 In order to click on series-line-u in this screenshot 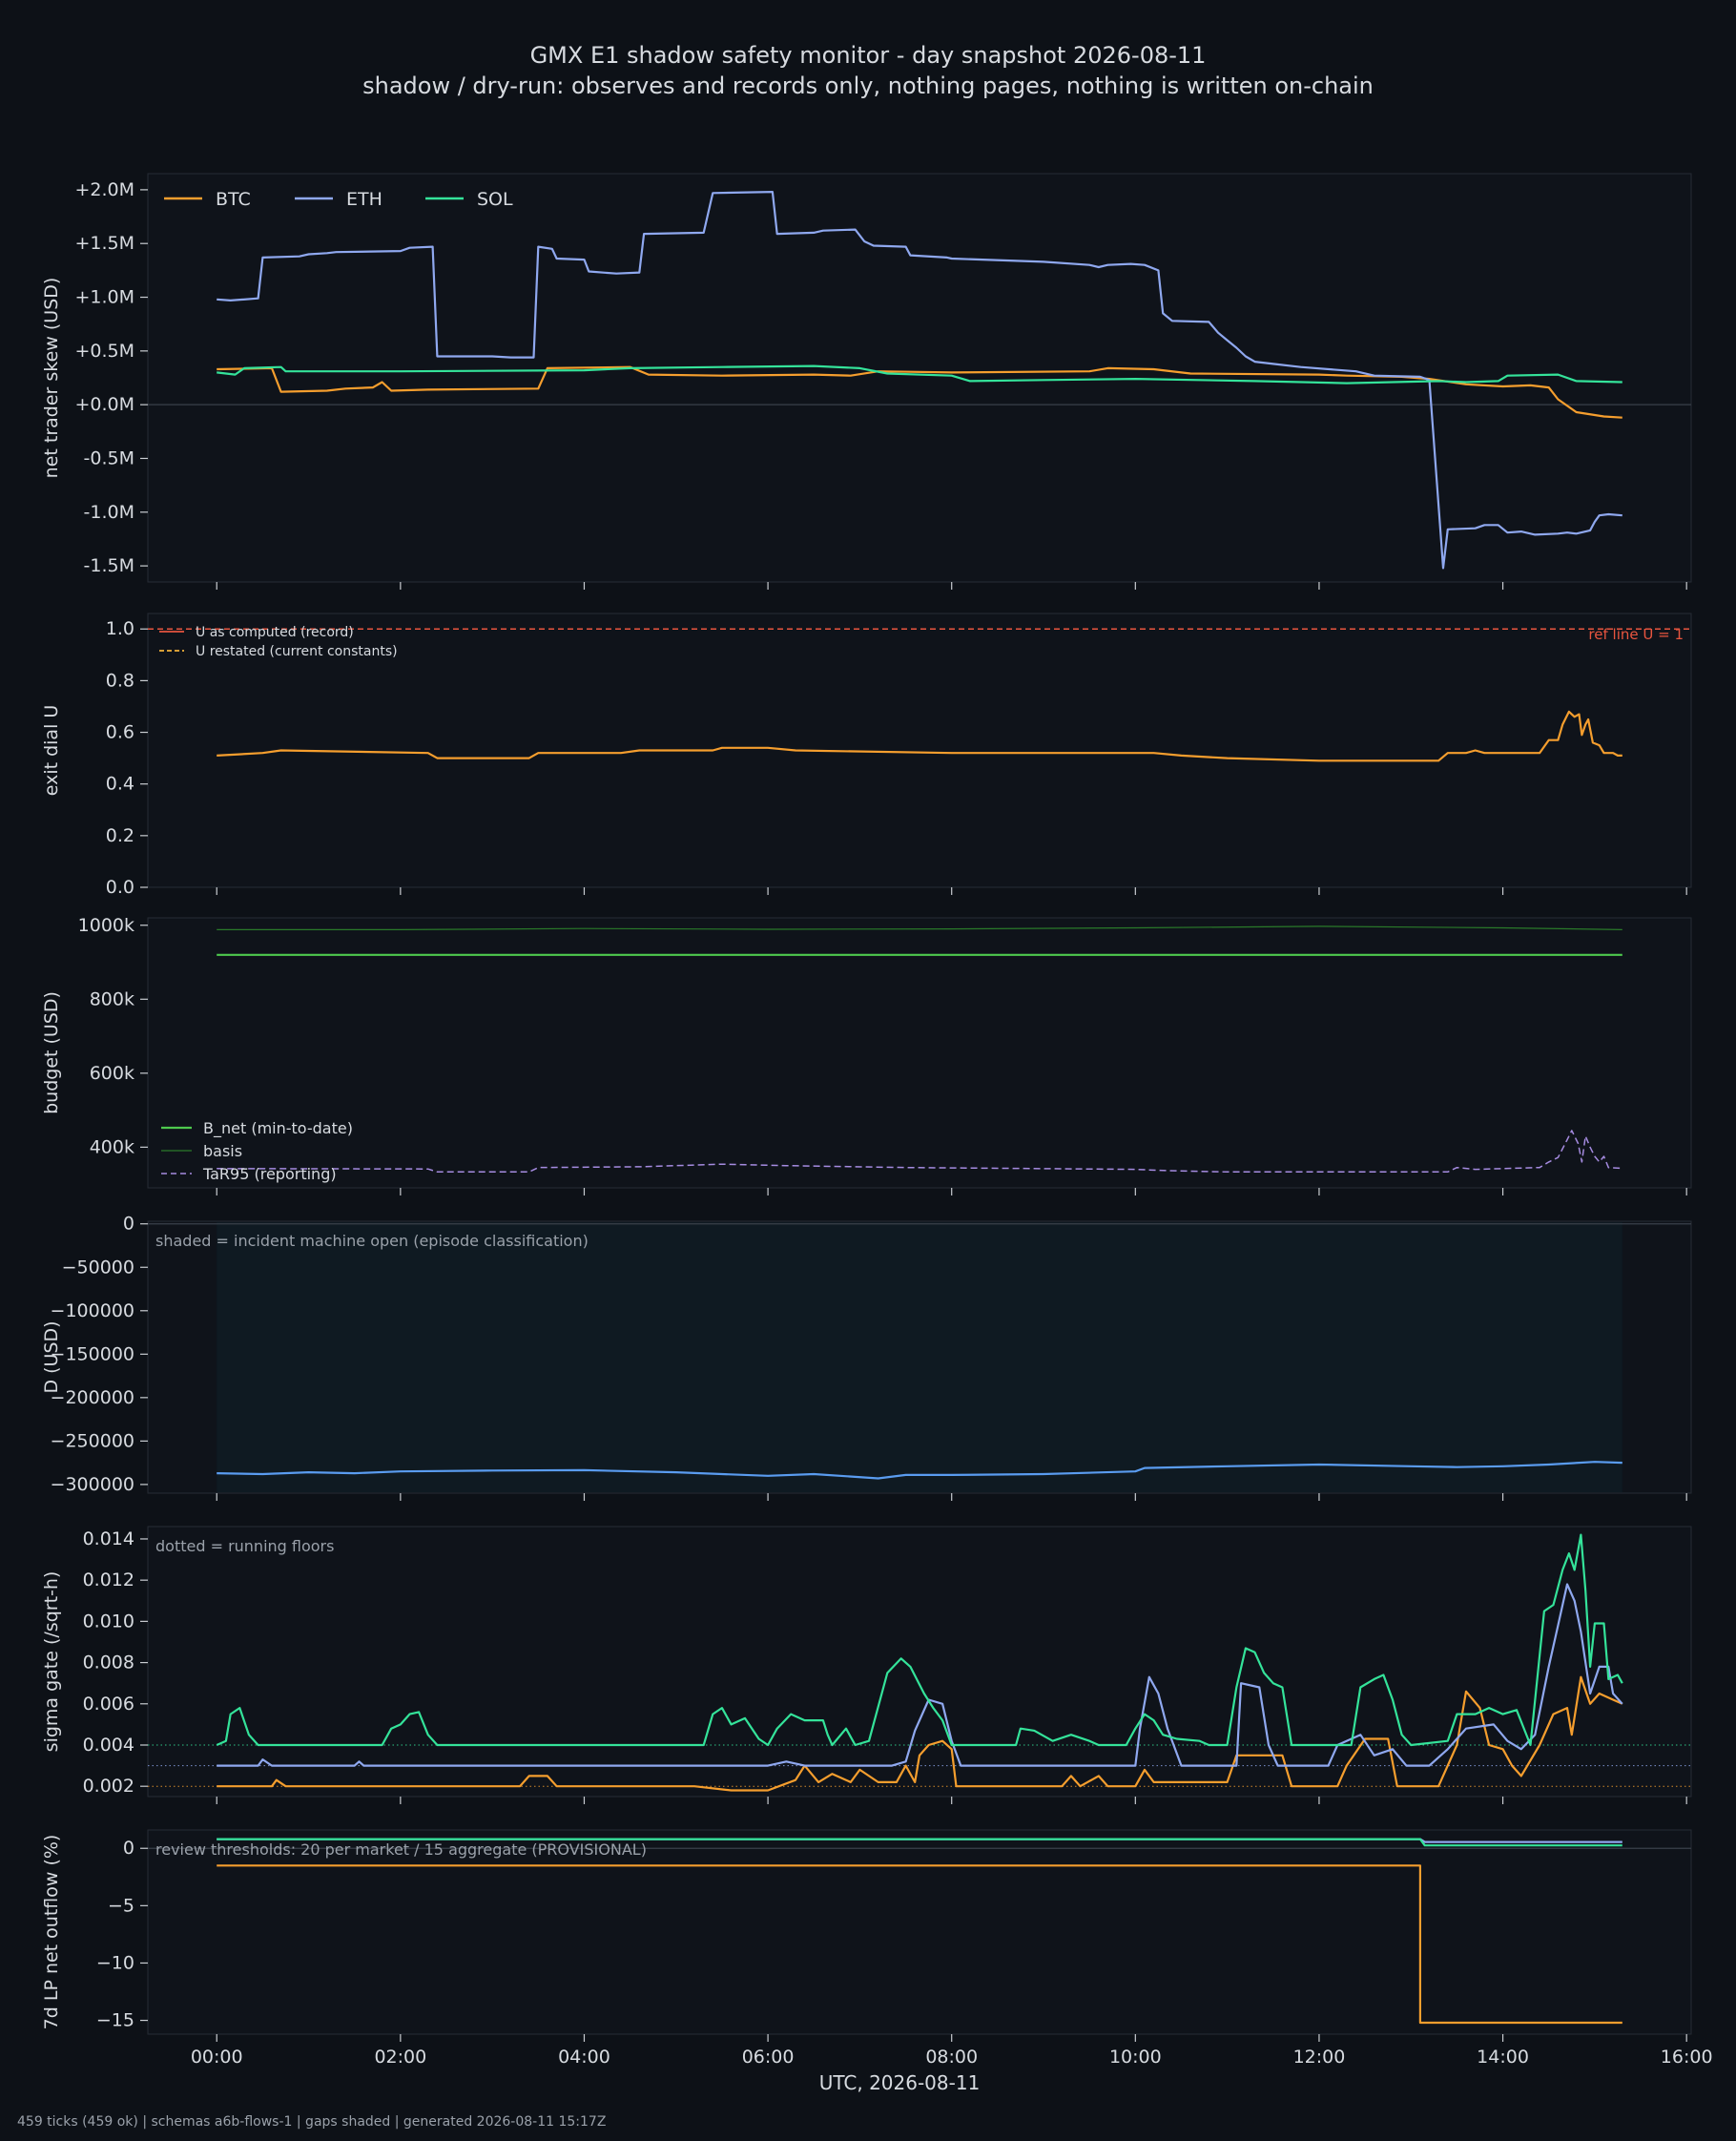, I will do `click(920, 736)`.